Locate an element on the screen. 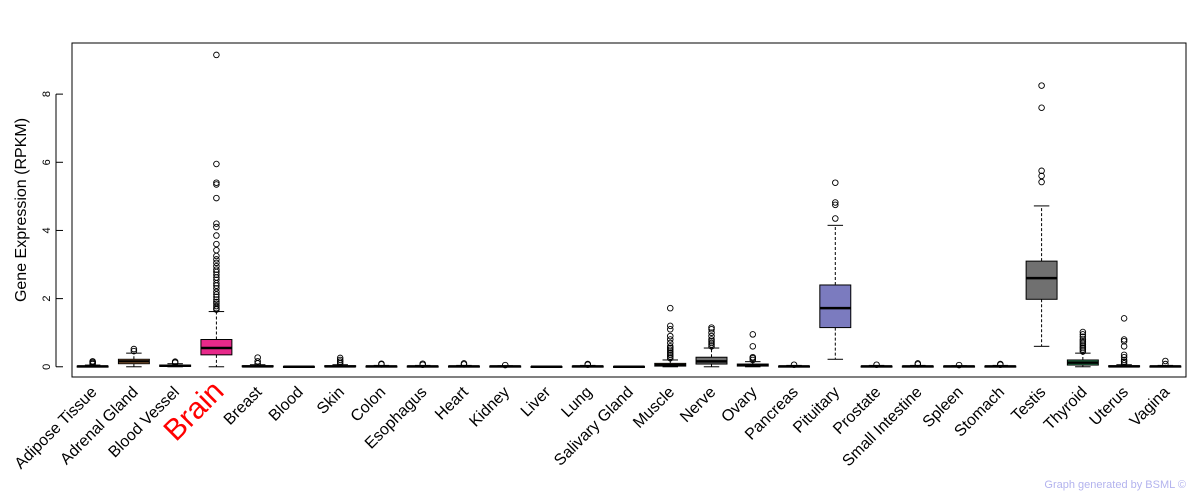  box-muscle is located at coordinates (670, 336).